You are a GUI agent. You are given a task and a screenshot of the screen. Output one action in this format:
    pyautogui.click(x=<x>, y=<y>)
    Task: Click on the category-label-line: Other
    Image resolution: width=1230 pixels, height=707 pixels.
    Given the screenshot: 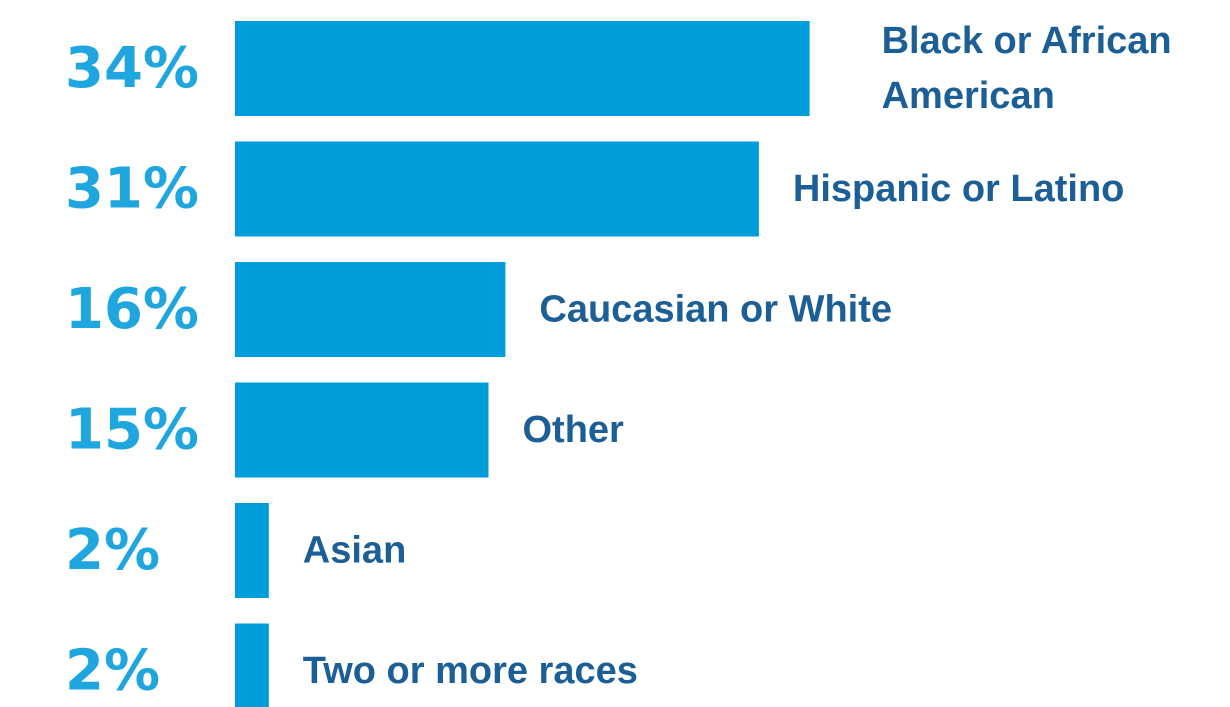 What is the action you would take?
    pyautogui.click(x=574, y=430)
    